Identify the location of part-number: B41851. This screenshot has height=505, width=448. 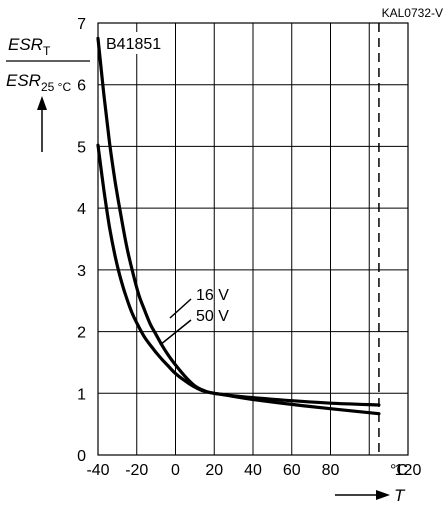
(133, 44).